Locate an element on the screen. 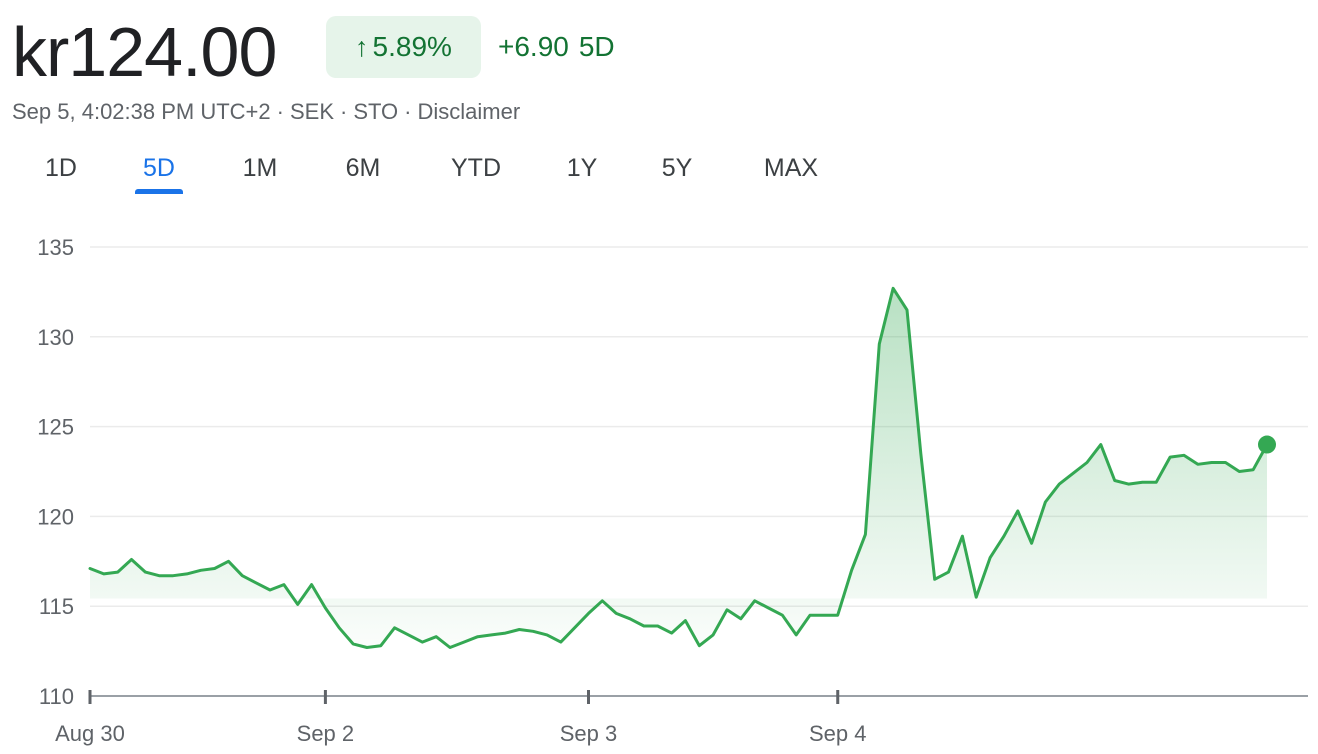 The width and height of the screenshot is (1318, 754). quote-exchange: STO is located at coordinates (376, 111).